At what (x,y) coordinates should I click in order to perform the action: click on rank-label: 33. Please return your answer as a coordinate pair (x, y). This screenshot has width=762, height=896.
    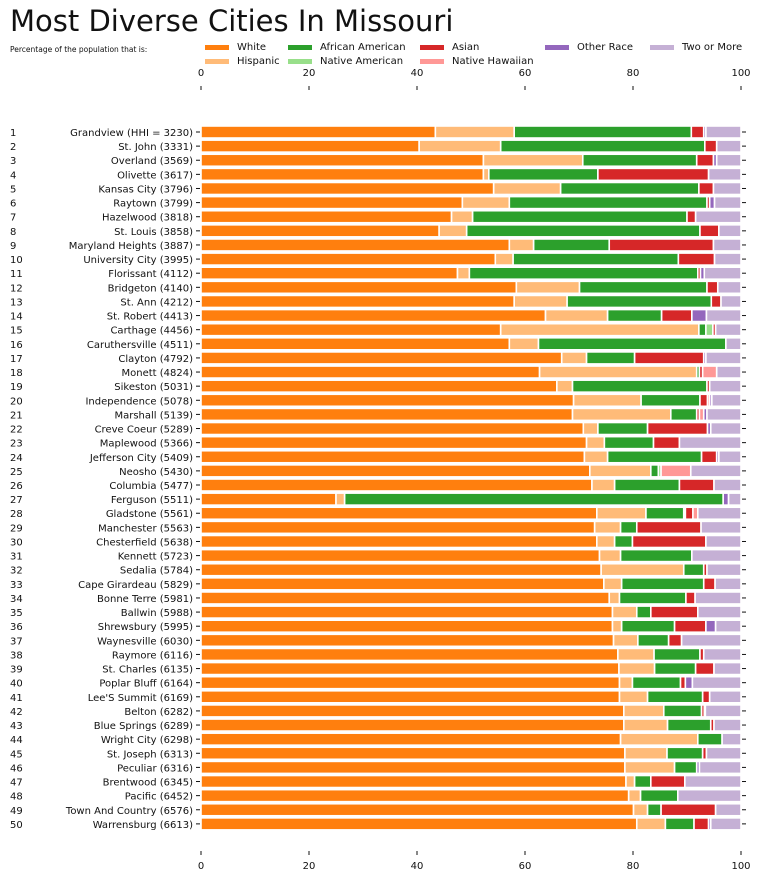
    Looking at the image, I should click on (16, 585).